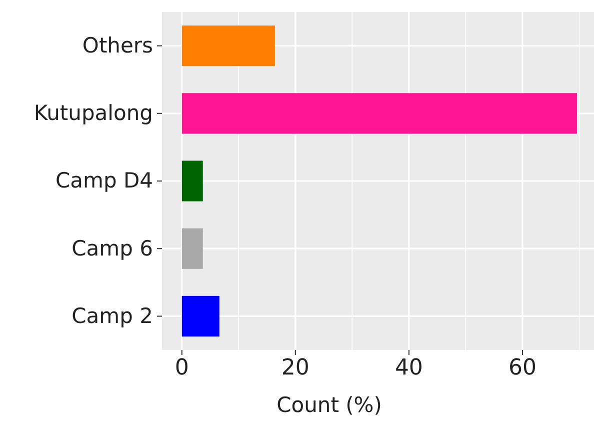  I want to click on y-tick-label: Kutupalong, so click(93, 113).